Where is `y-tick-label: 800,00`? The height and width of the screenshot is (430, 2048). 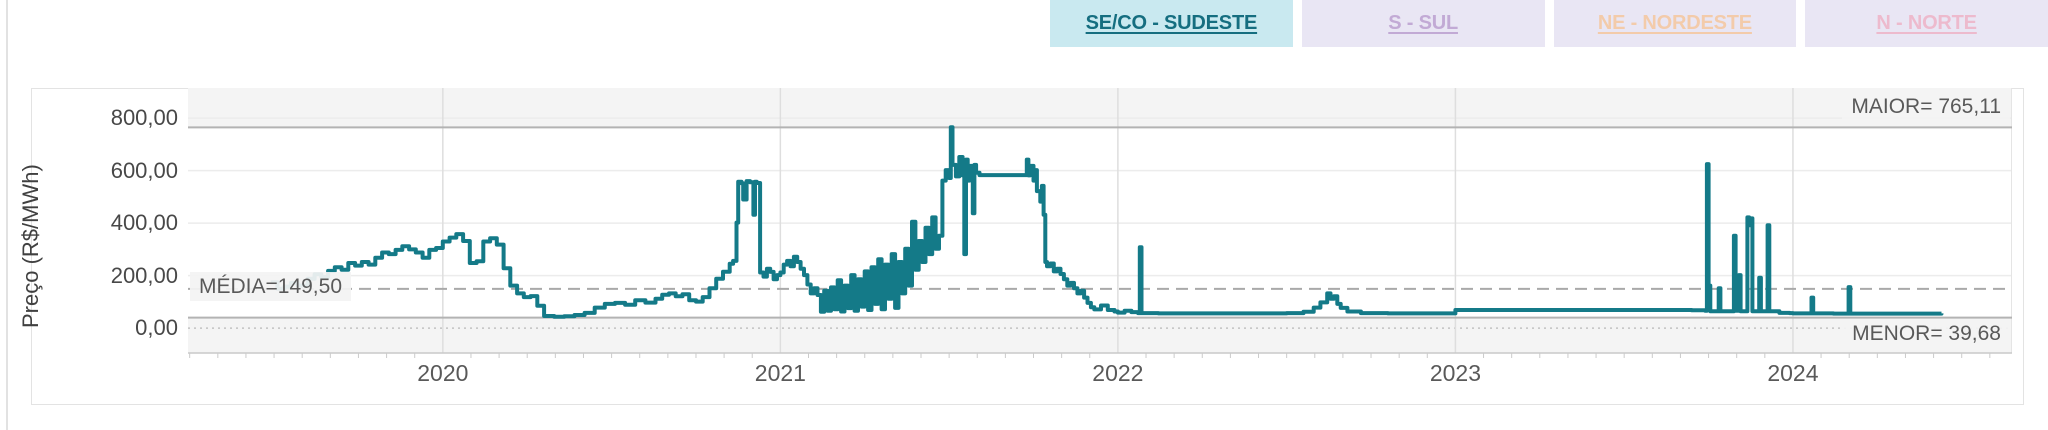 y-tick-label: 800,00 is located at coordinates (144, 118).